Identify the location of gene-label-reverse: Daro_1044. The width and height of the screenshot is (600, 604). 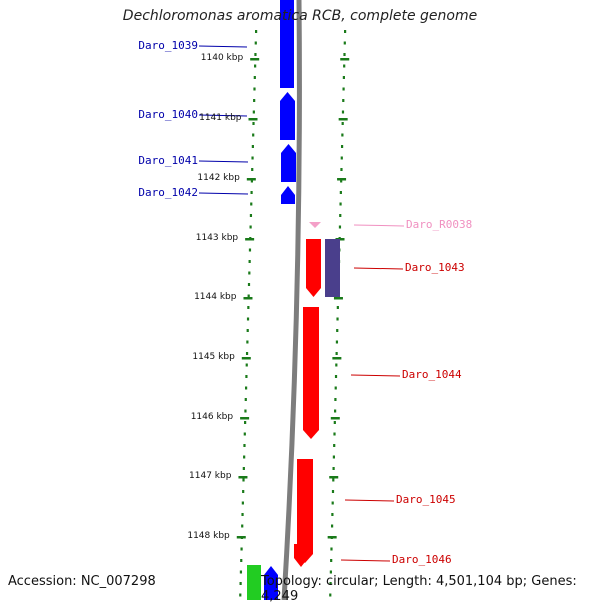
(432, 374).